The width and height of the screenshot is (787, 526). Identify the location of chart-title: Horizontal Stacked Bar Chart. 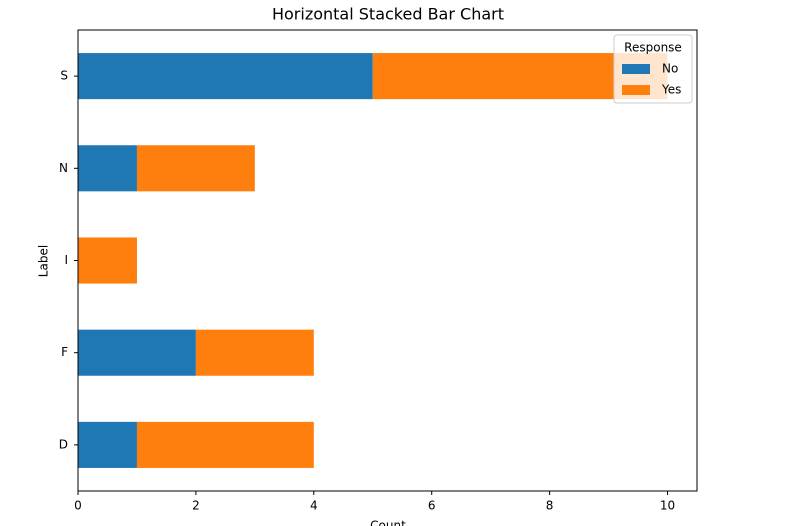
(388, 14).